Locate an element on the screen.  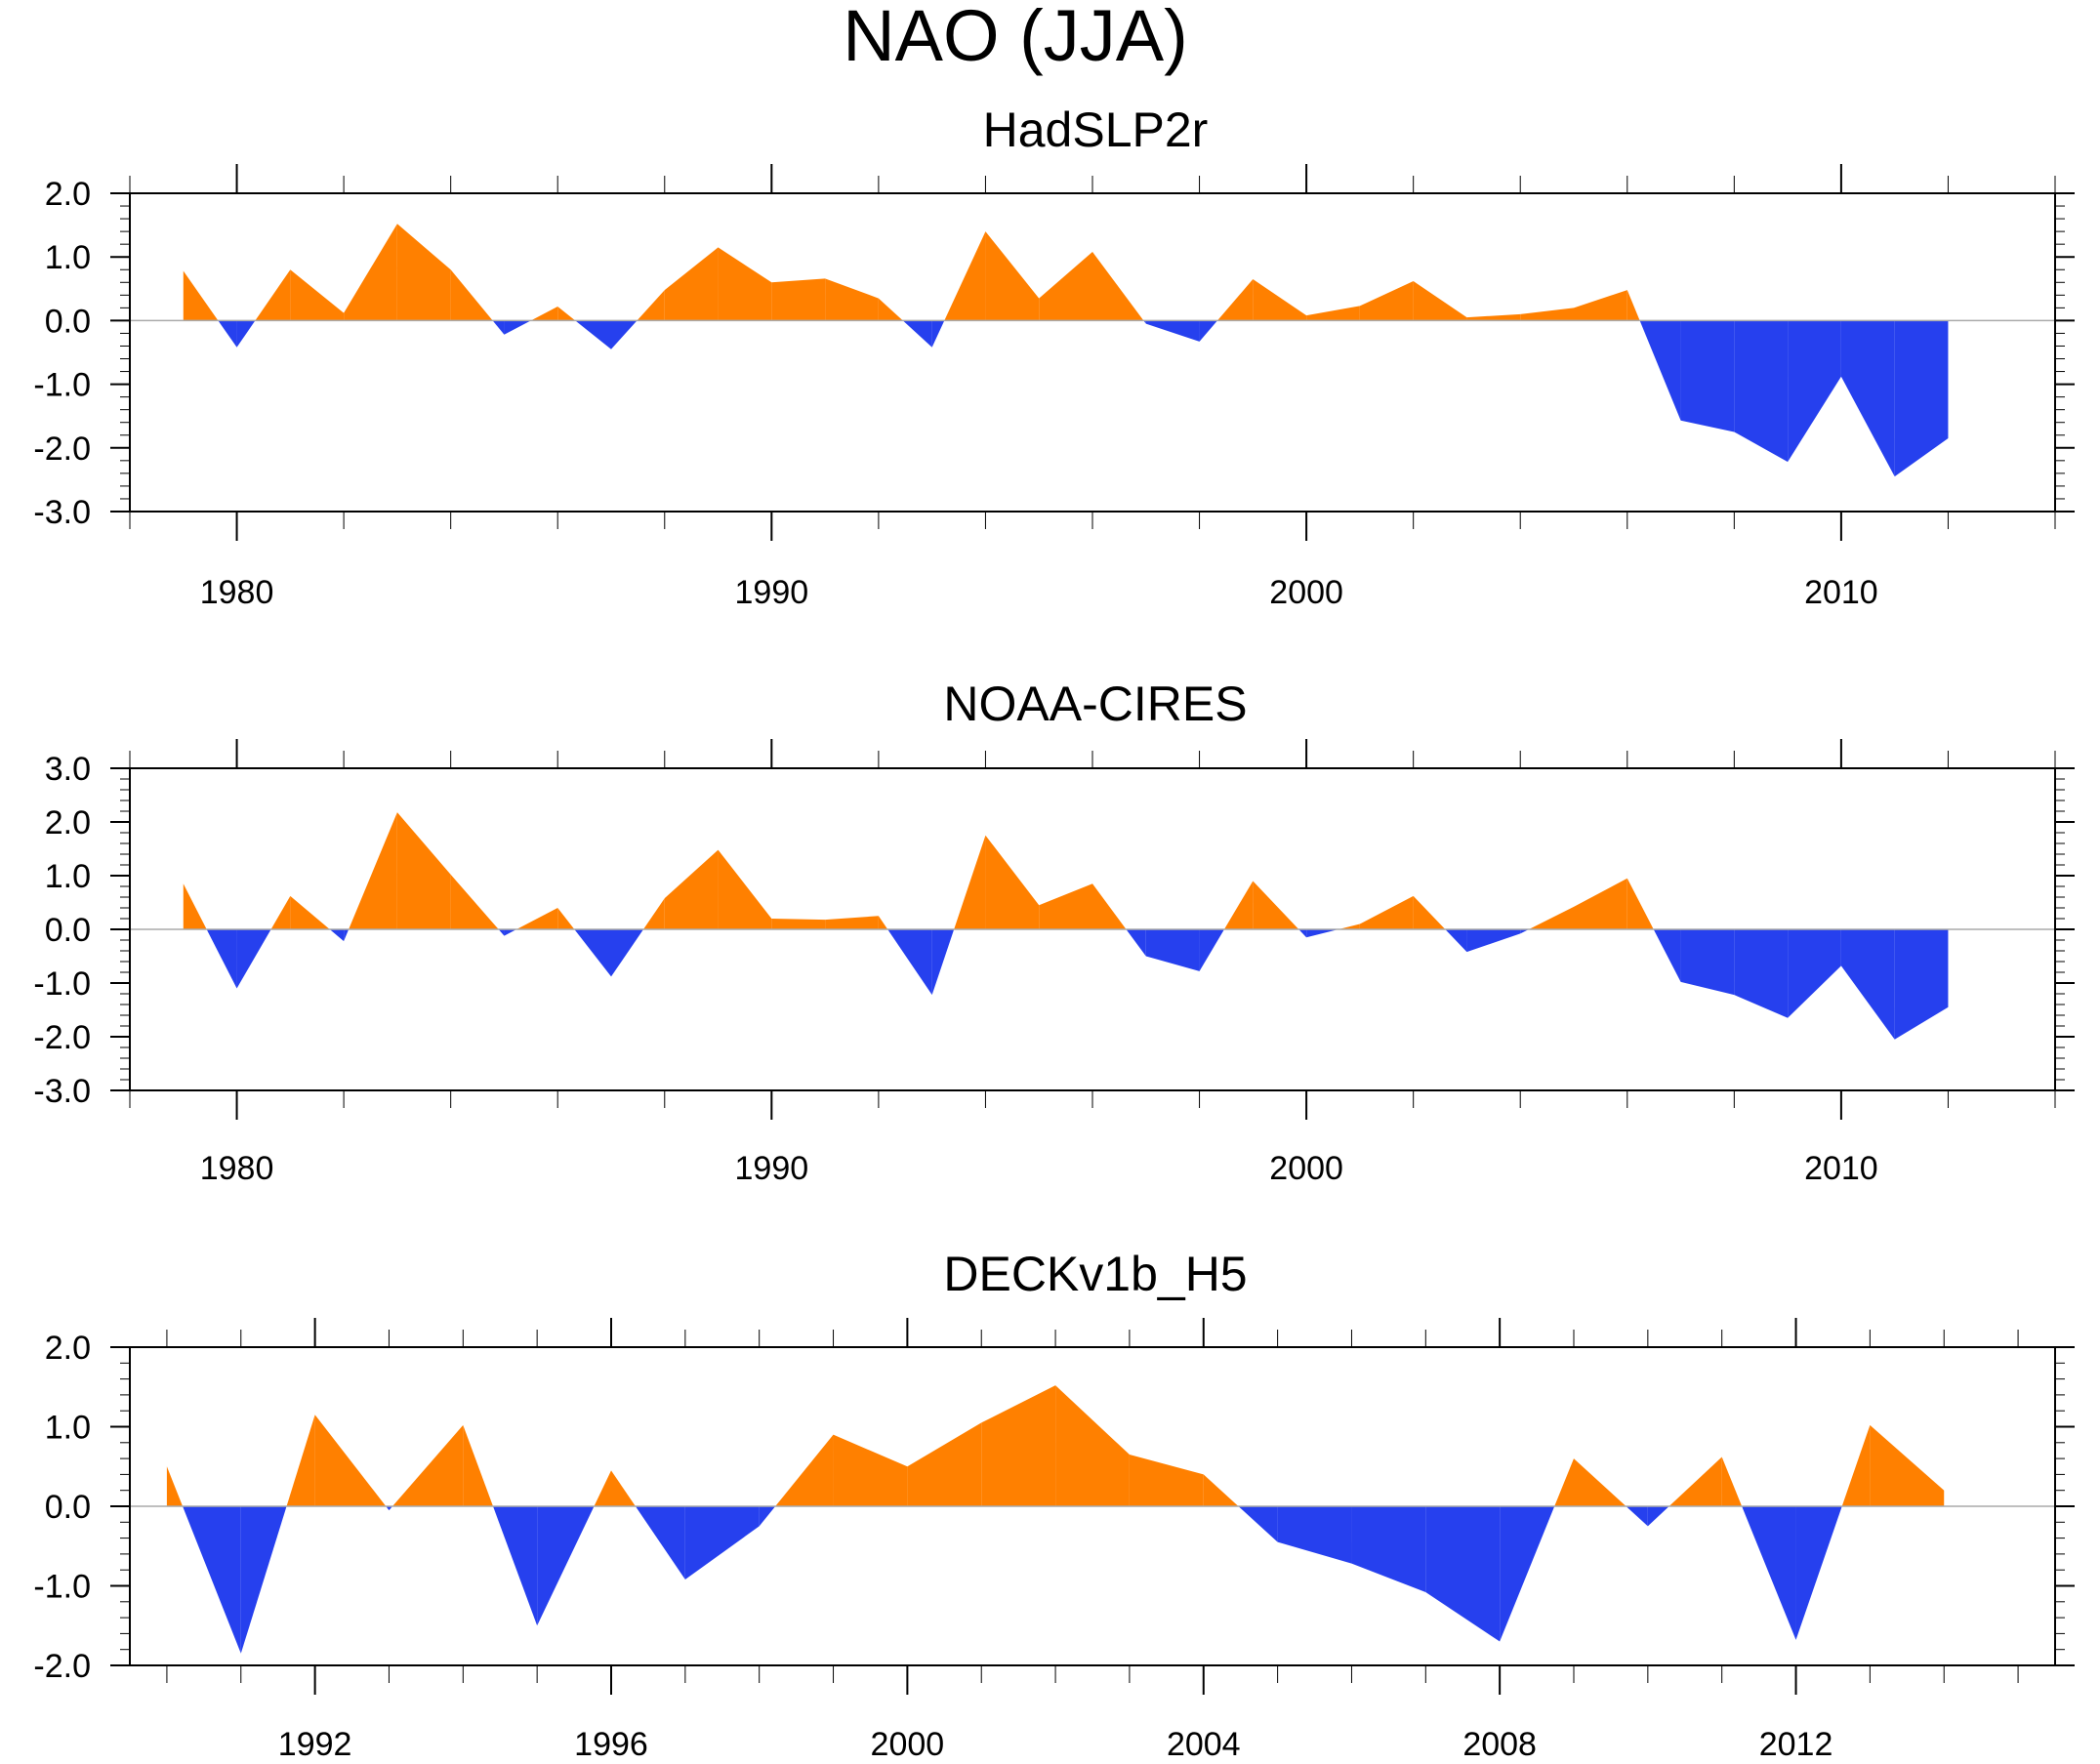
noaa-cires-ytick-label: -1.0 is located at coordinates (62, 984).